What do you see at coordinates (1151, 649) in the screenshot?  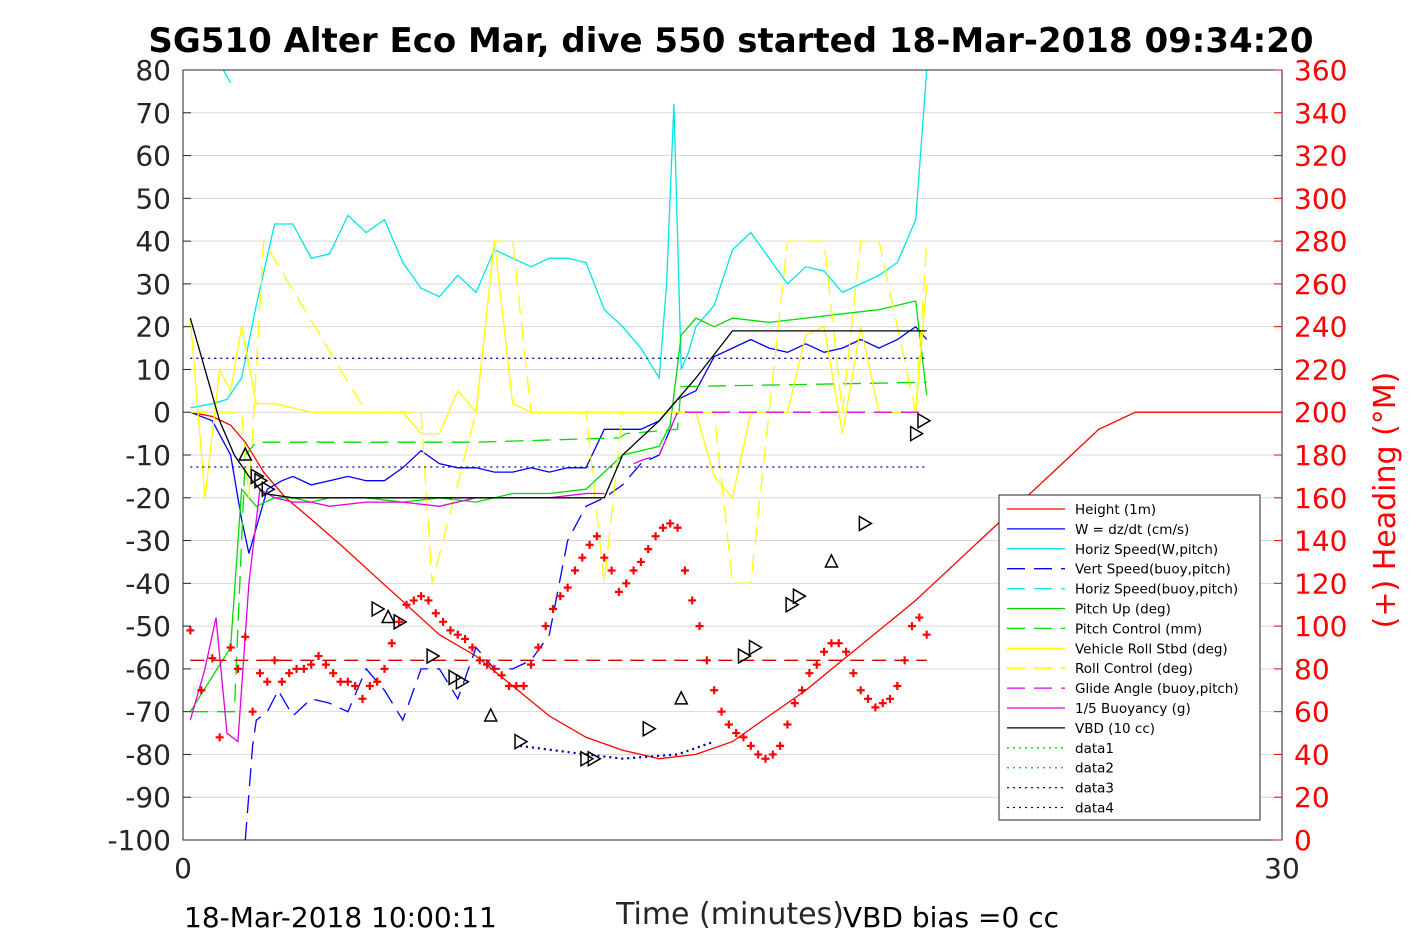 I see `legend-entry: Vehicle Roll Stbd (deg)` at bounding box center [1151, 649].